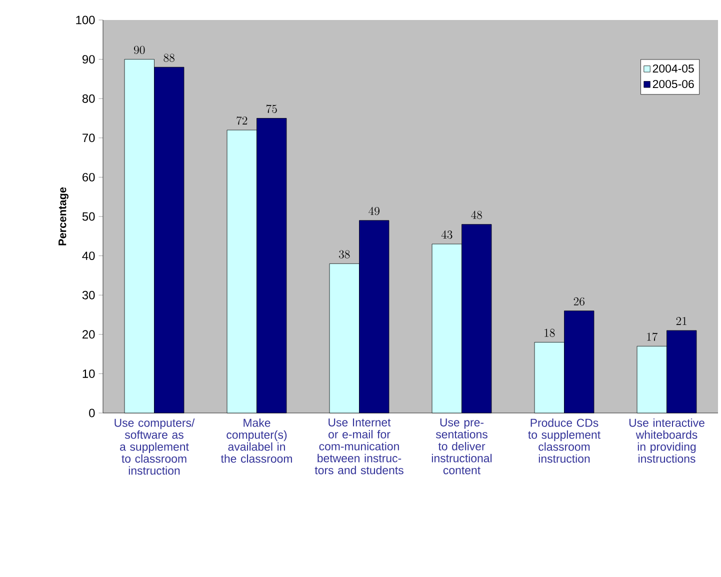 Image resolution: width=721 pixels, height=577 pixels. What do you see at coordinates (88, 98) in the screenshot?
I see `y-tick-label: 80` at bounding box center [88, 98].